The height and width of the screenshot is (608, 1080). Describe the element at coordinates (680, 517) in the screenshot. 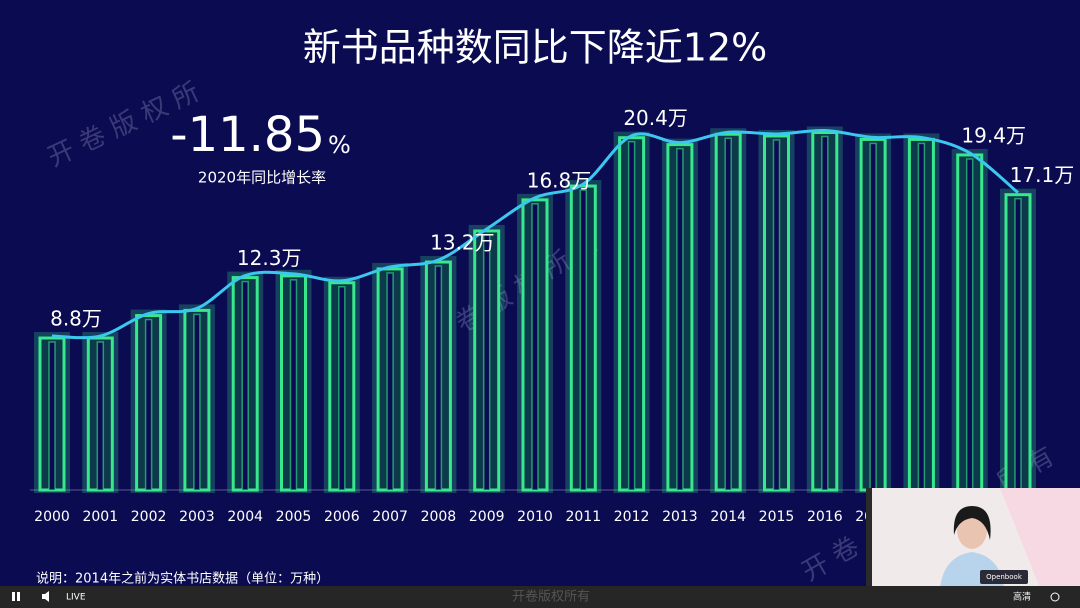

I see `x-tick-label: 2013` at that location.